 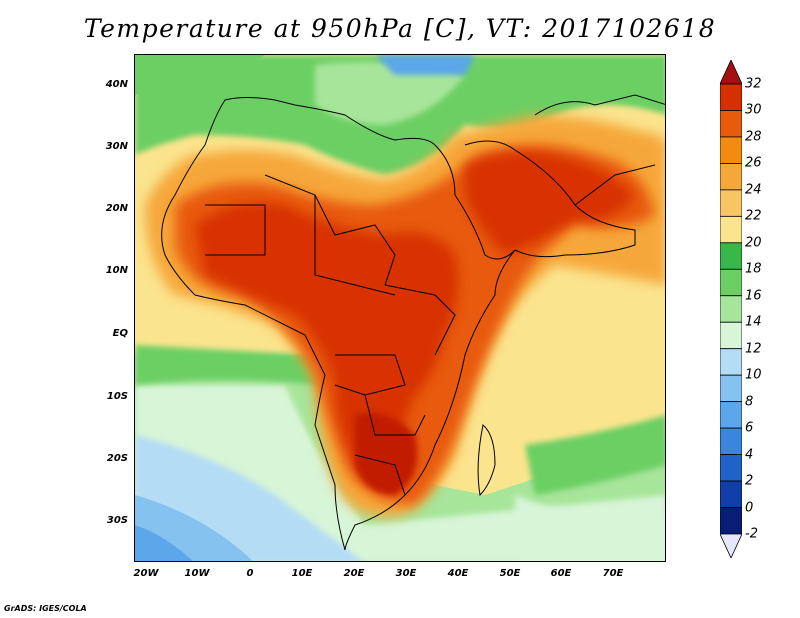 What do you see at coordinates (116, 270) in the screenshot?
I see `lat-label: 10N` at bounding box center [116, 270].